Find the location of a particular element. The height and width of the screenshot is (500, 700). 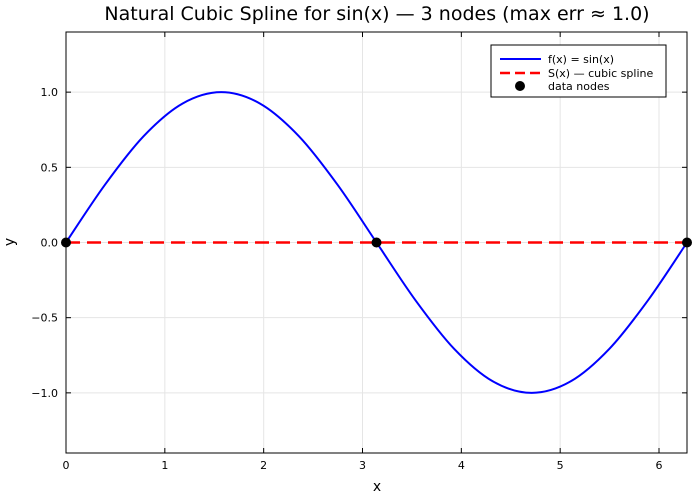

y-axis-label: y is located at coordinates (10, 242).